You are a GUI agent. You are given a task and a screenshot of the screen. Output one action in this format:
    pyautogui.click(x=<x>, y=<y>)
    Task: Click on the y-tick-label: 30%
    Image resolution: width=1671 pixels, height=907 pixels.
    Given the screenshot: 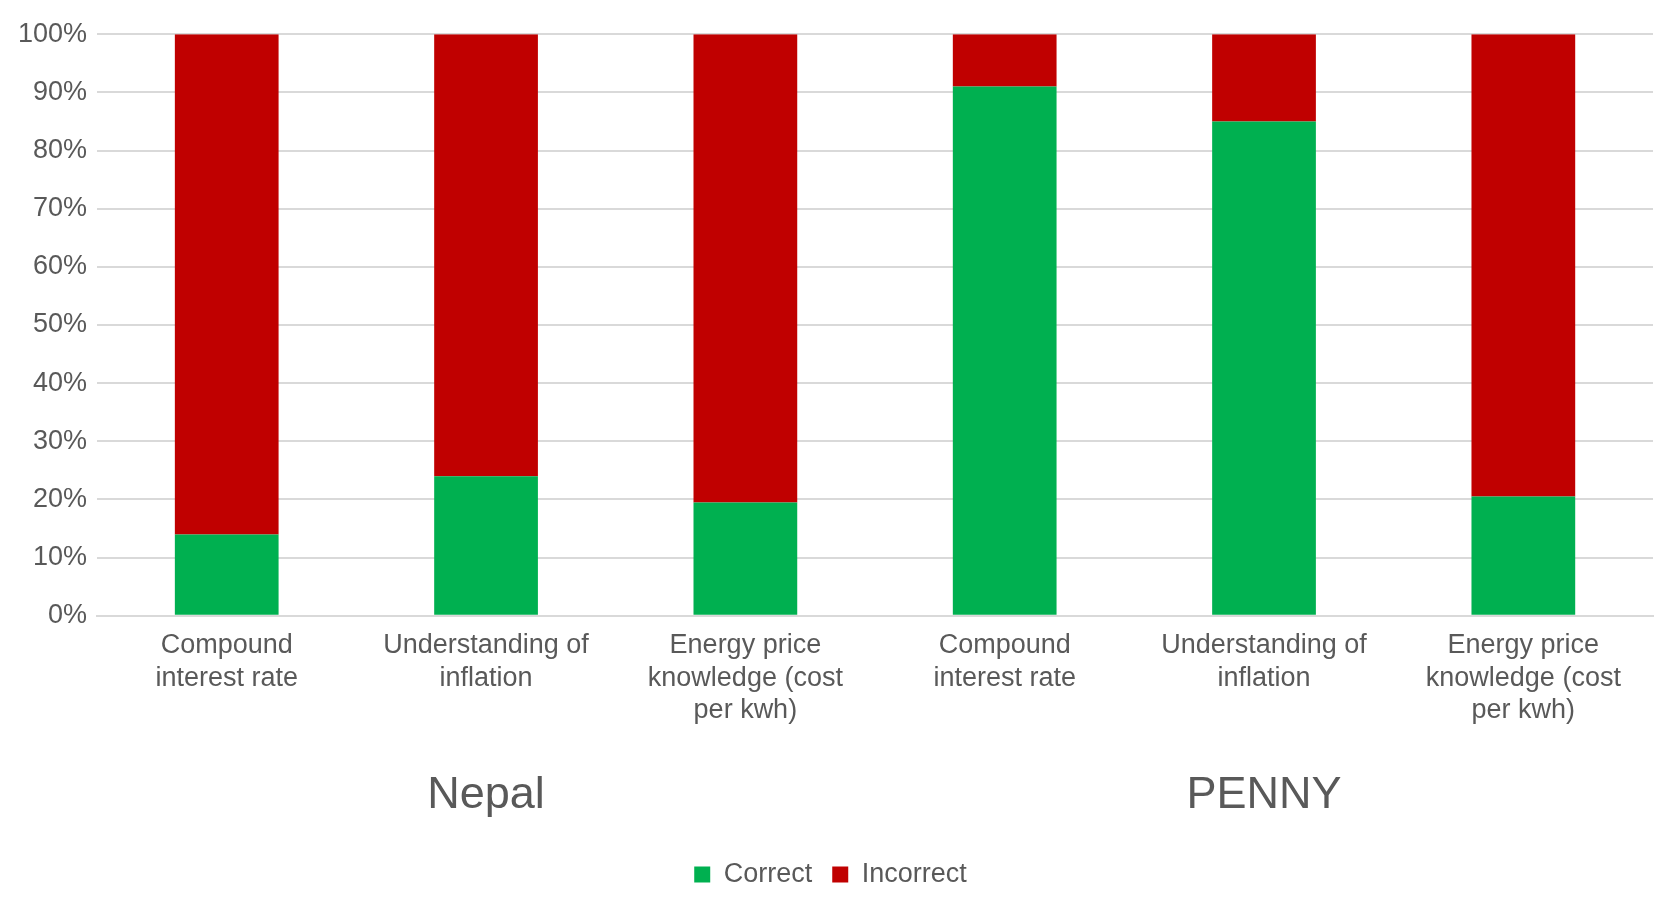 What is the action you would take?
    pyautogui.click(x=60, y=439)
    